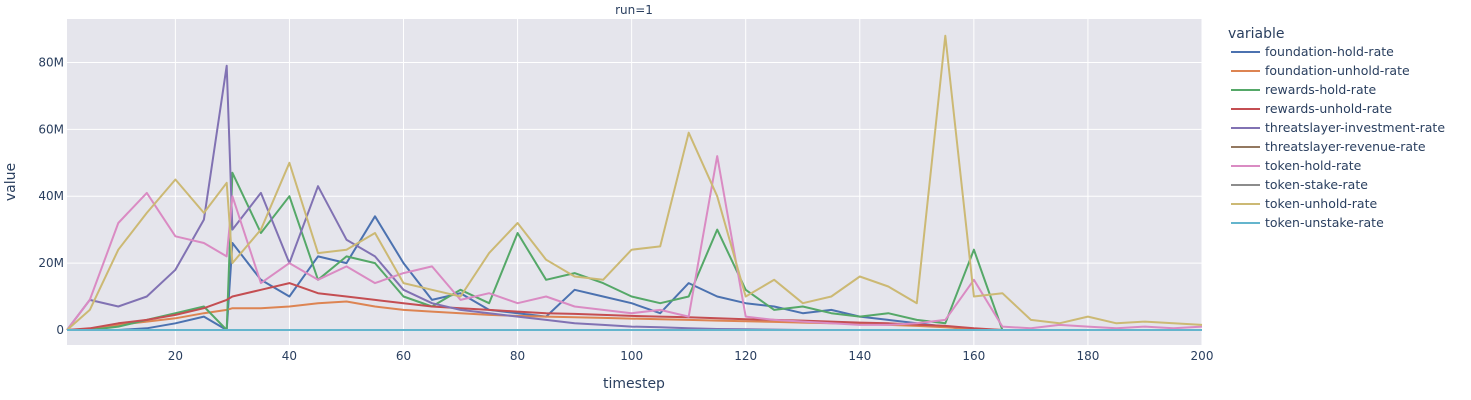  I want to click on x-tick-label: 60, so click(403, 356).